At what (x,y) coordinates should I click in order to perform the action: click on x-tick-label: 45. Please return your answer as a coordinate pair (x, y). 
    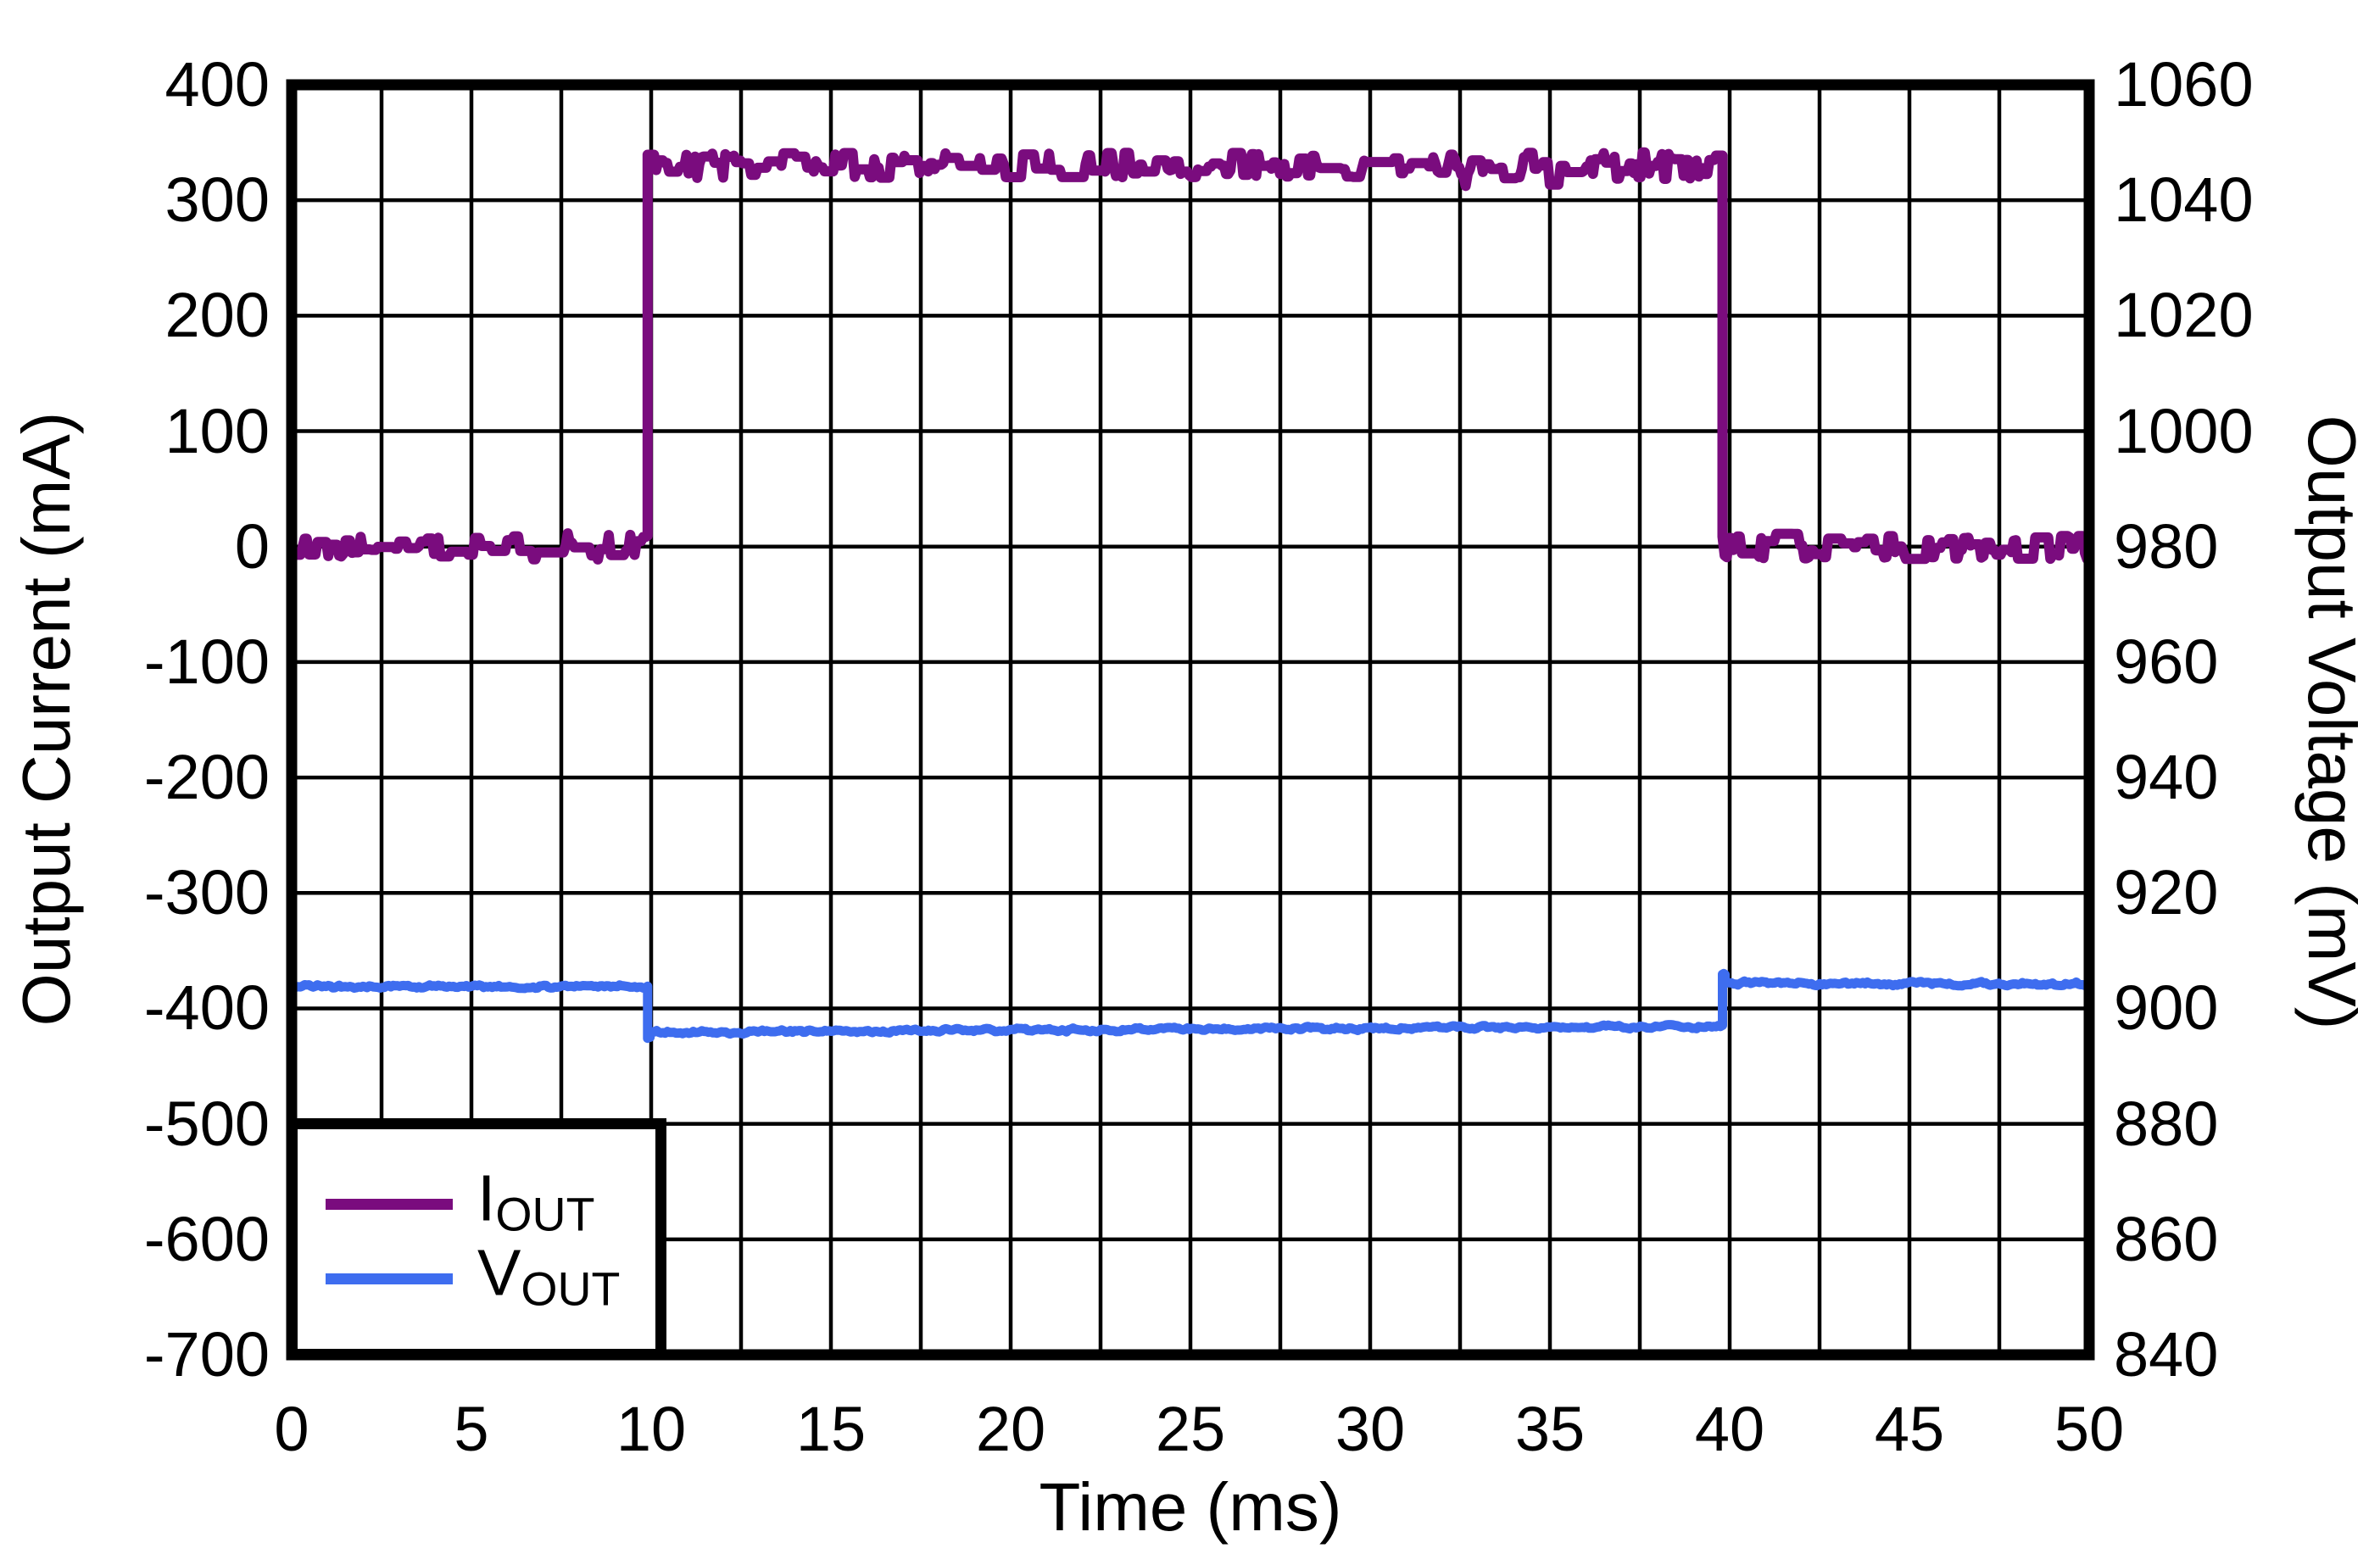
    Looking at the image, I should click on (1910, 1429).